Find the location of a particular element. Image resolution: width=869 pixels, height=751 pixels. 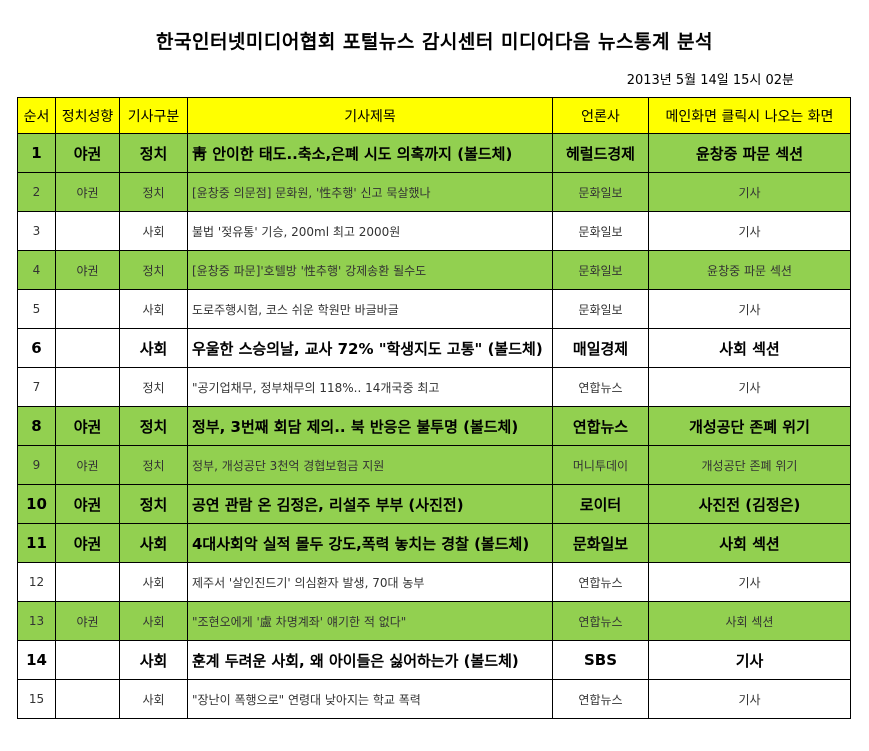

header-row: 순서 정치성향 기사구분 기사제목 언론사 메인화면 클릭시 나오는 화면 is located at coordinates (434, 115).